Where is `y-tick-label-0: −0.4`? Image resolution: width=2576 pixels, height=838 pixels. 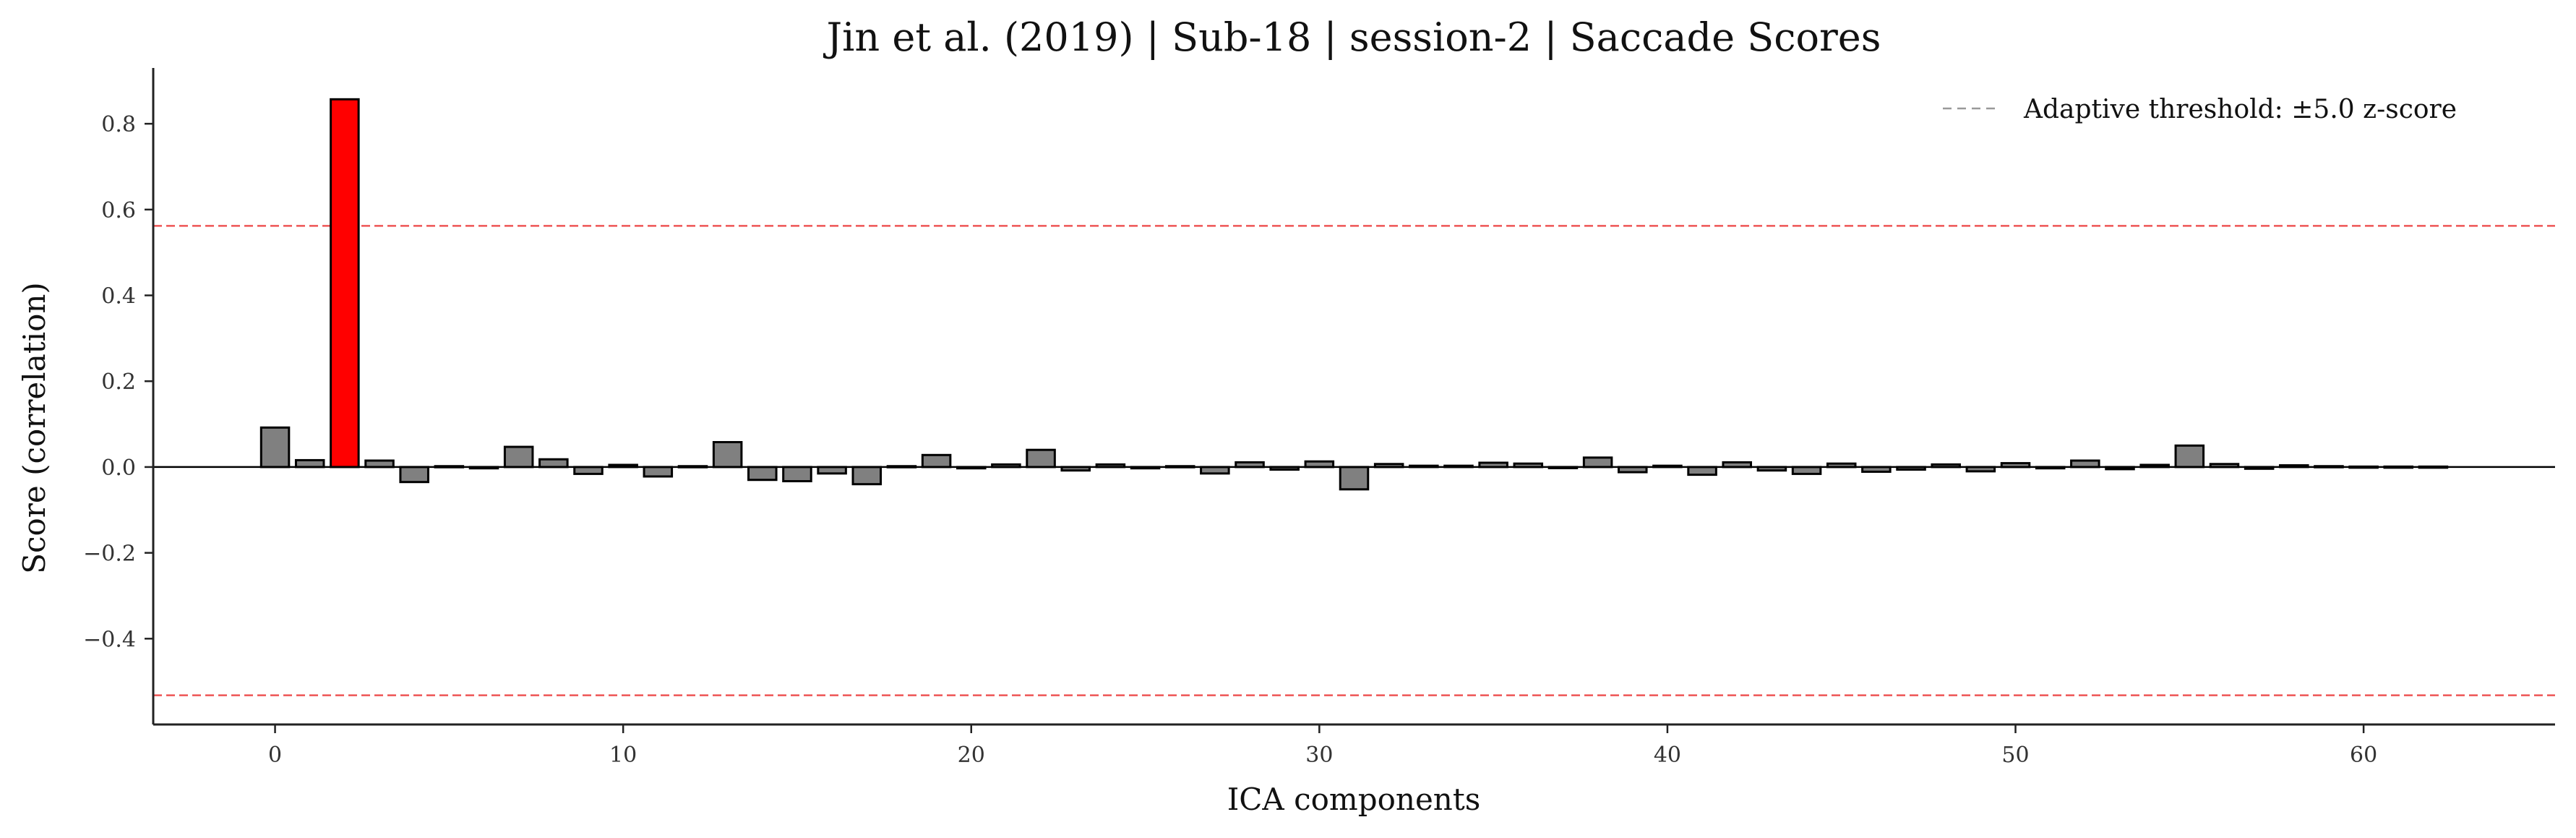 y-tick-label-0: −0.4 is located at coordinates (110, 639).